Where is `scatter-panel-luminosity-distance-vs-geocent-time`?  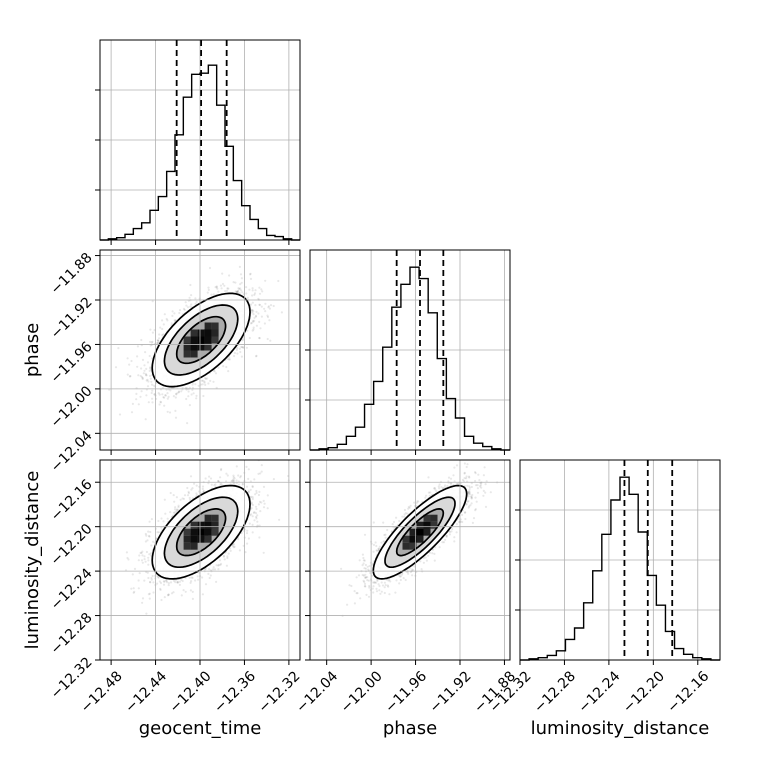
scatter-panel-luminosity-distance-vs-geocent-time is located at coordinates (198, 559).